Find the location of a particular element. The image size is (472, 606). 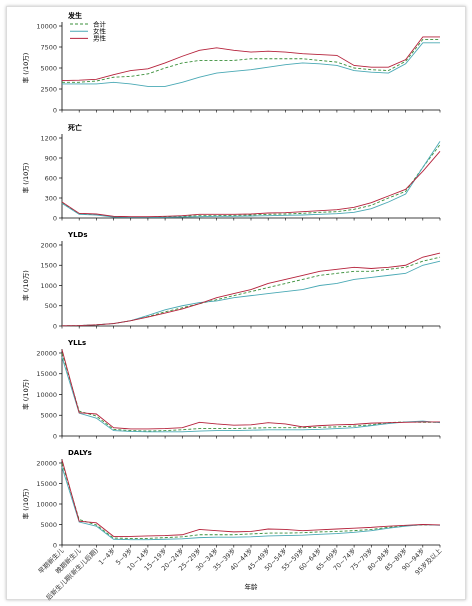

y-tick-label-4-1: 5000 is located at coordinates (48, 525).